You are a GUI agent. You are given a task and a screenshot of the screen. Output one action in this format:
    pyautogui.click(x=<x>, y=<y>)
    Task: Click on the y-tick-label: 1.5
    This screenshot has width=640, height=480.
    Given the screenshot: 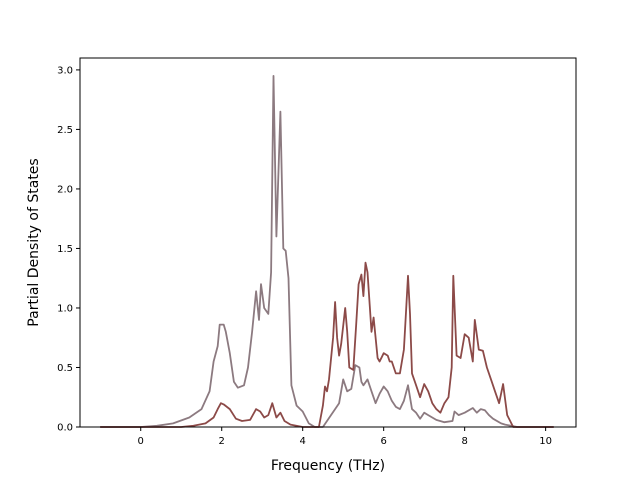 What is the action you would take?
    pyautogui.click(x=65, y=249)
    